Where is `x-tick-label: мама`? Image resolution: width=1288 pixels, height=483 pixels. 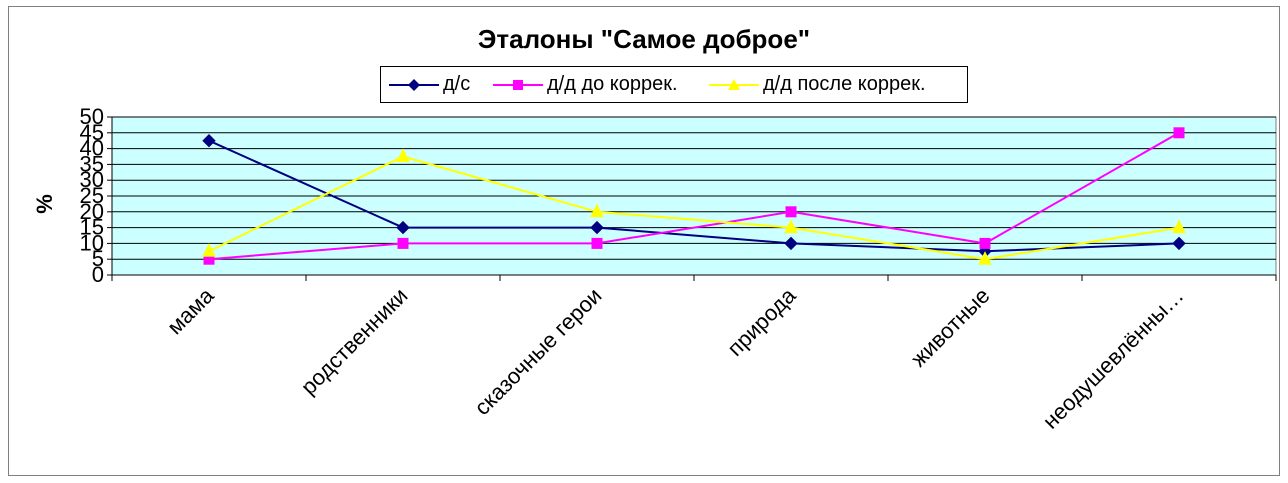 x-tick-label: мама is located at coordinates (190, 310).